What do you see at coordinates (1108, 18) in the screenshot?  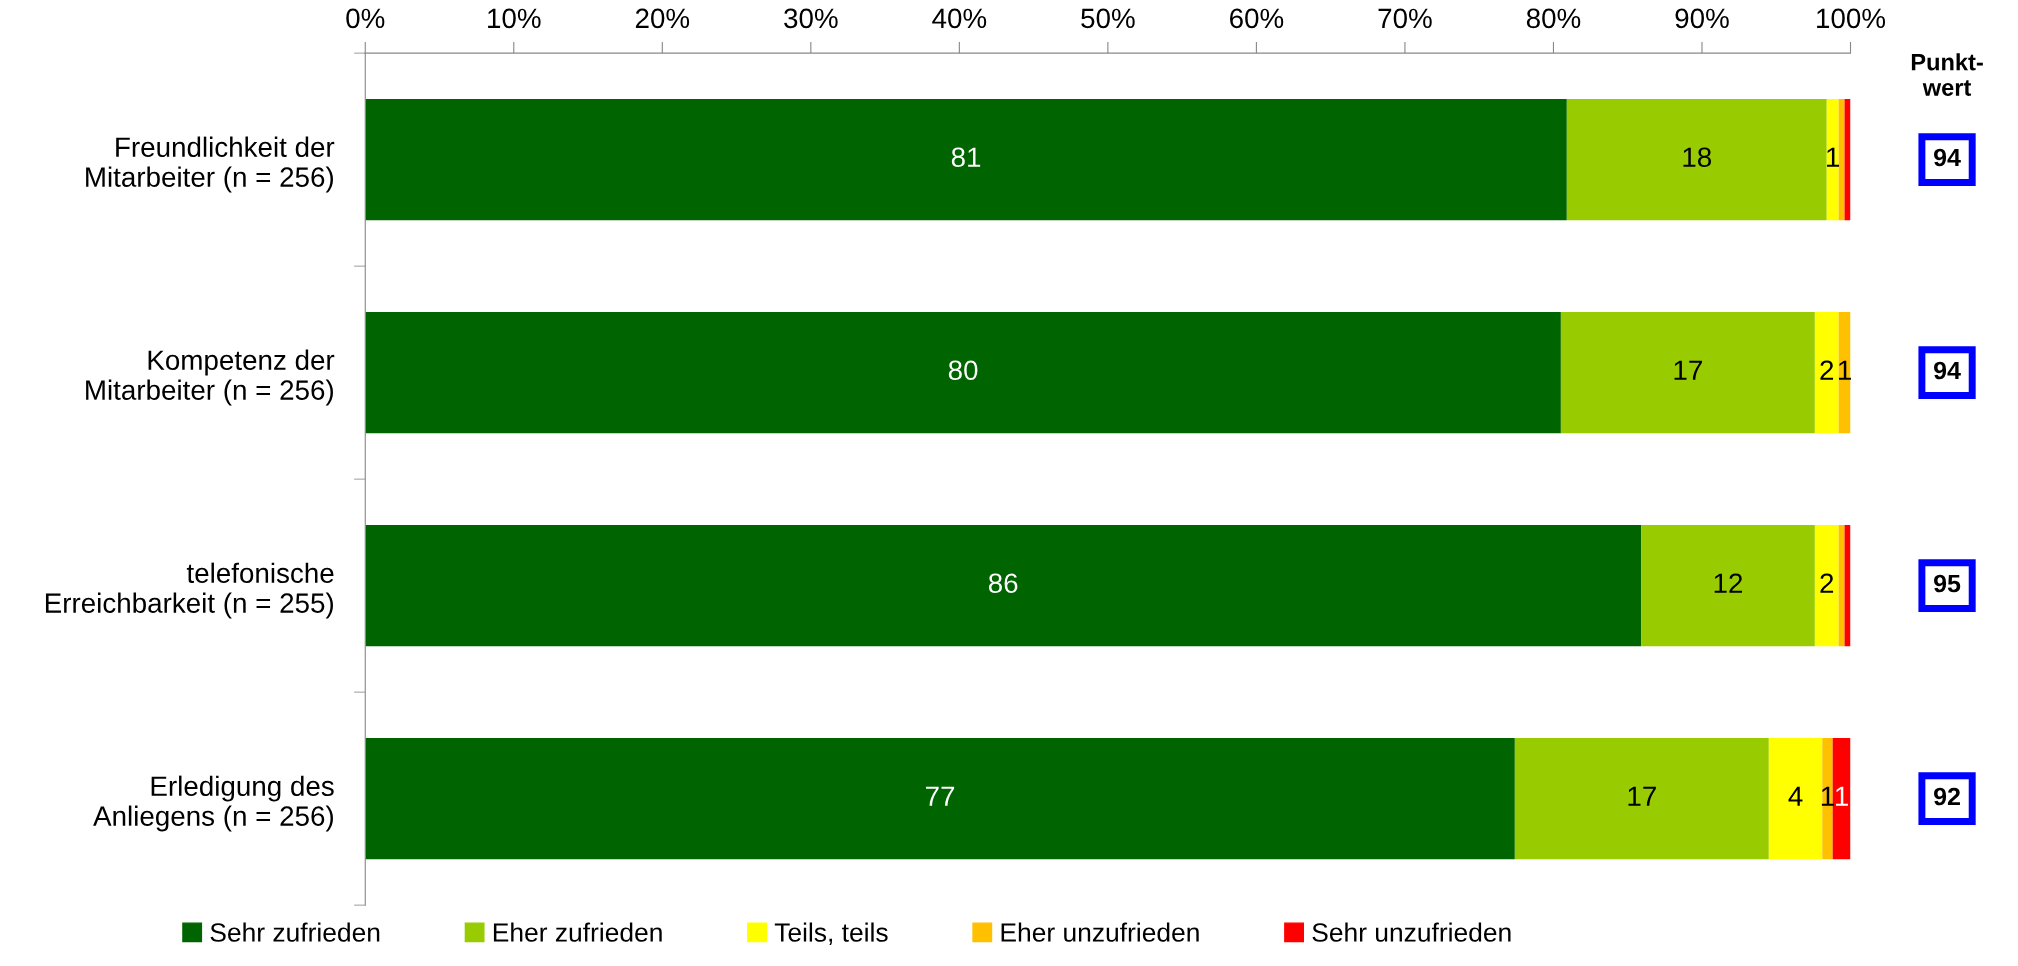 I see `x-tick-label: 50%` at bounding box center [1108, 18].